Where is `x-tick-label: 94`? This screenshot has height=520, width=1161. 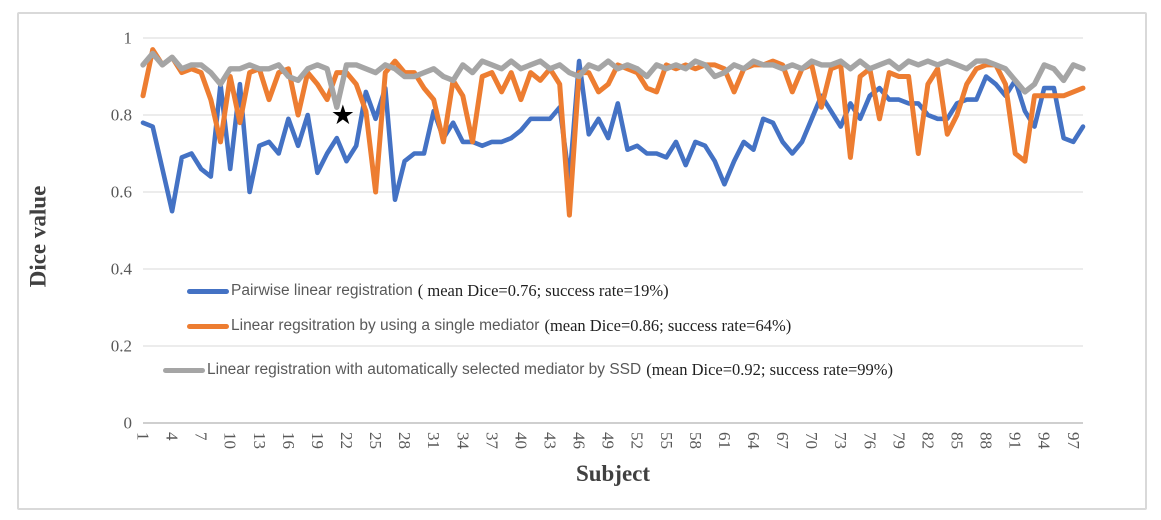 x-tick-label: 94 is located at coordinates (1044, 441).